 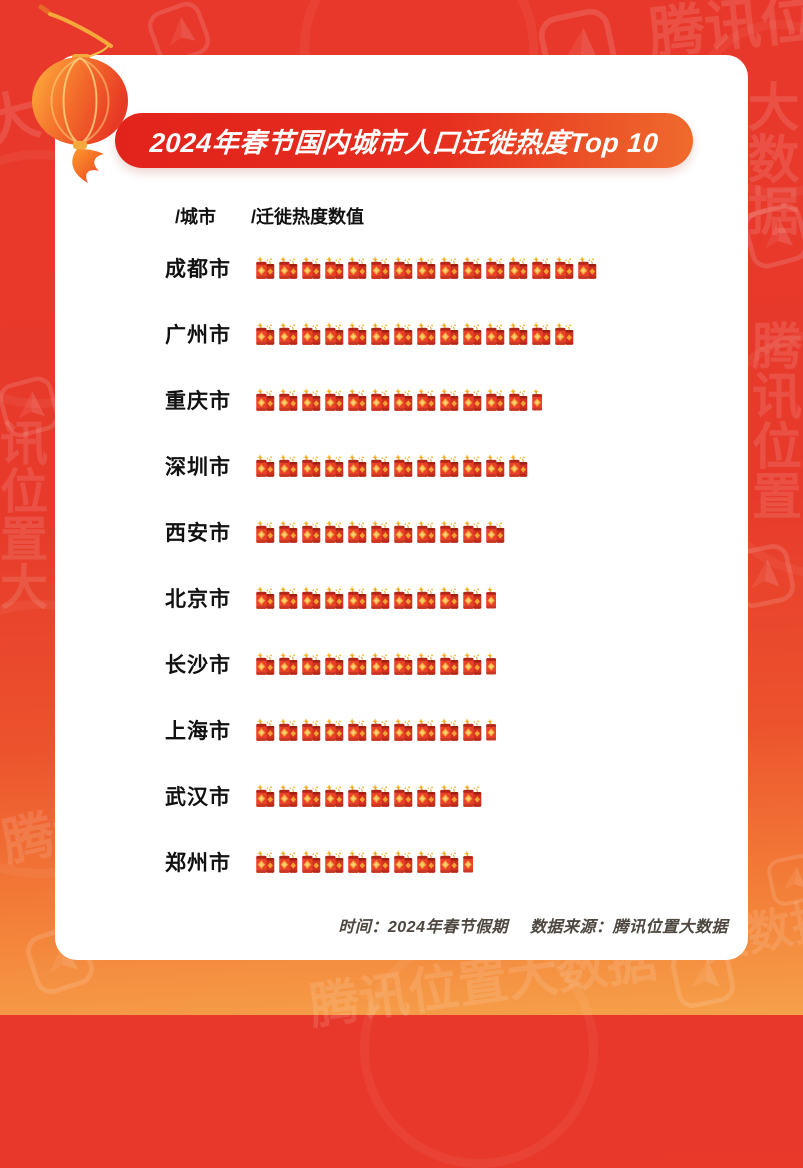 I want to click on page-title: 2024年春节国内城市人口迁徙热度Top 10, so click(x=404, y=143).